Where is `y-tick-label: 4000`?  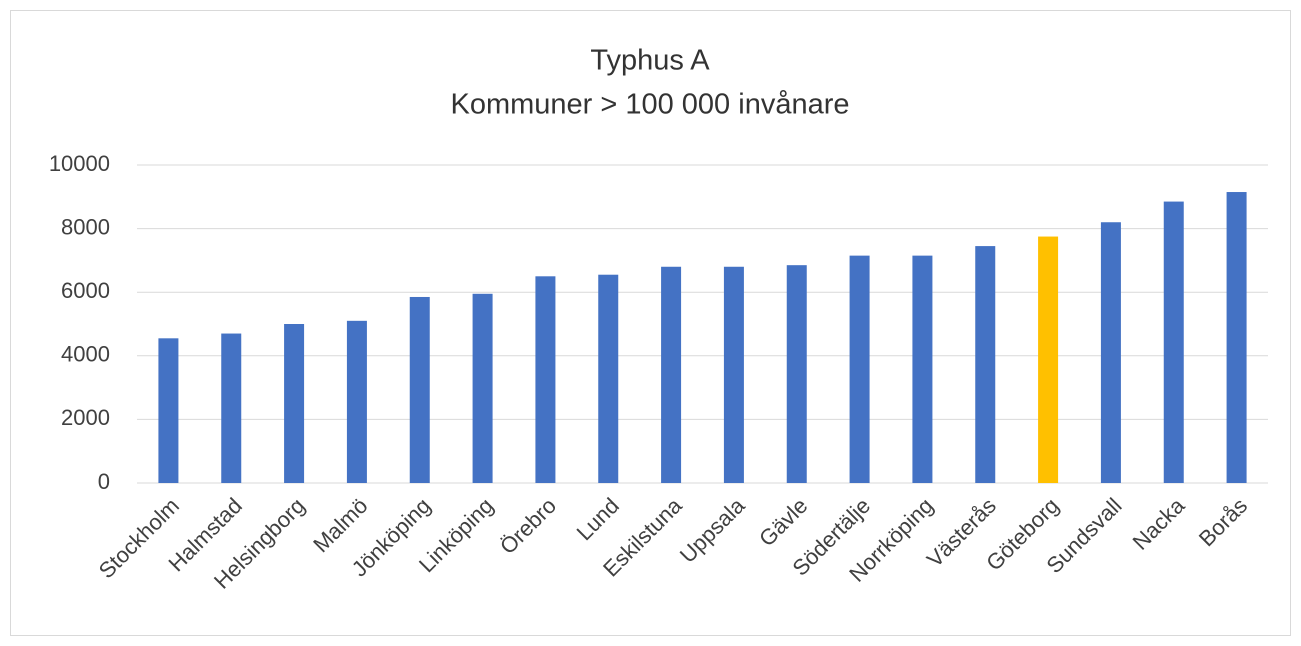
y-tick-label: 4000 is located at coordinates (85, 354).